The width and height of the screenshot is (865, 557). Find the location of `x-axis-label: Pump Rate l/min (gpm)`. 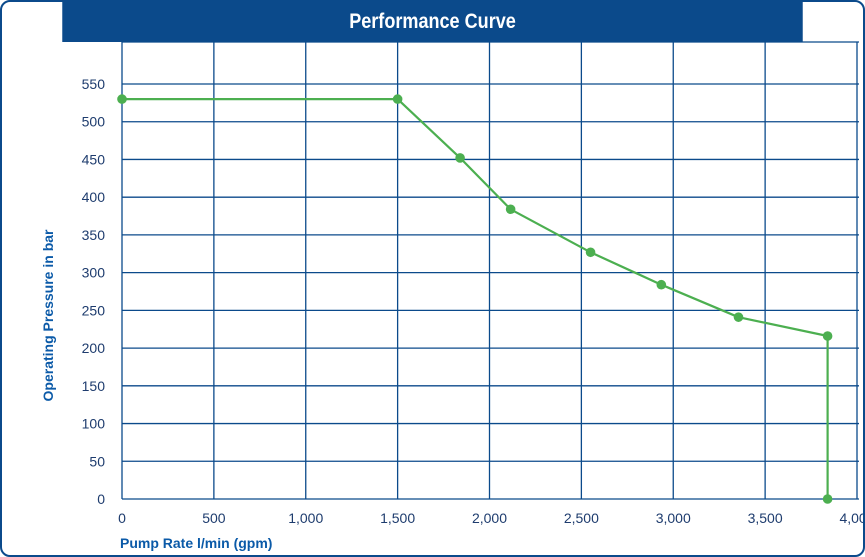

x-axis-label: Pump Rate l/min (gpm) is located at coordinates (196, 543).